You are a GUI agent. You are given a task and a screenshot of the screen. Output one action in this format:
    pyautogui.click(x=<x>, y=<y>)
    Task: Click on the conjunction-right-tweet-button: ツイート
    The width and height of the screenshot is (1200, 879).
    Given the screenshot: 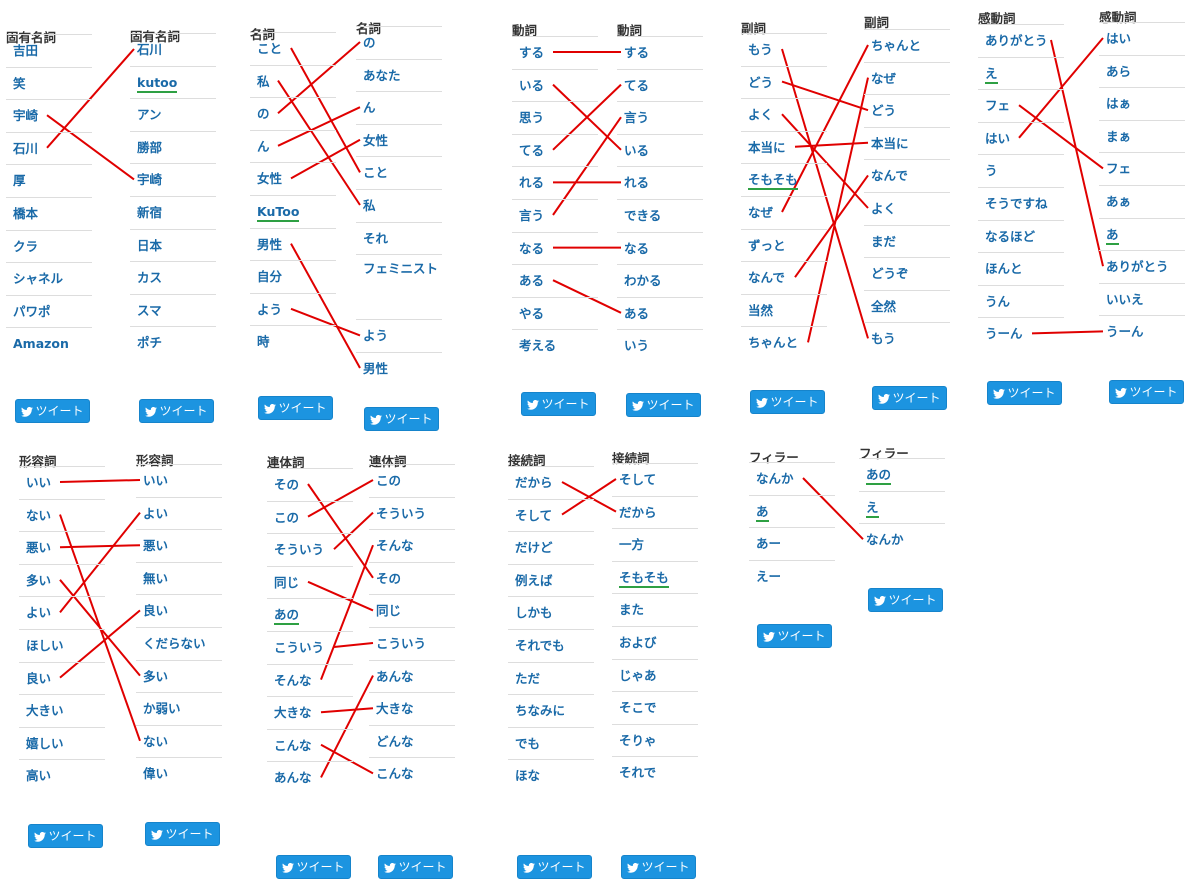 What is the action you would take?
    pyautogui.click(x=658, y=867)
    